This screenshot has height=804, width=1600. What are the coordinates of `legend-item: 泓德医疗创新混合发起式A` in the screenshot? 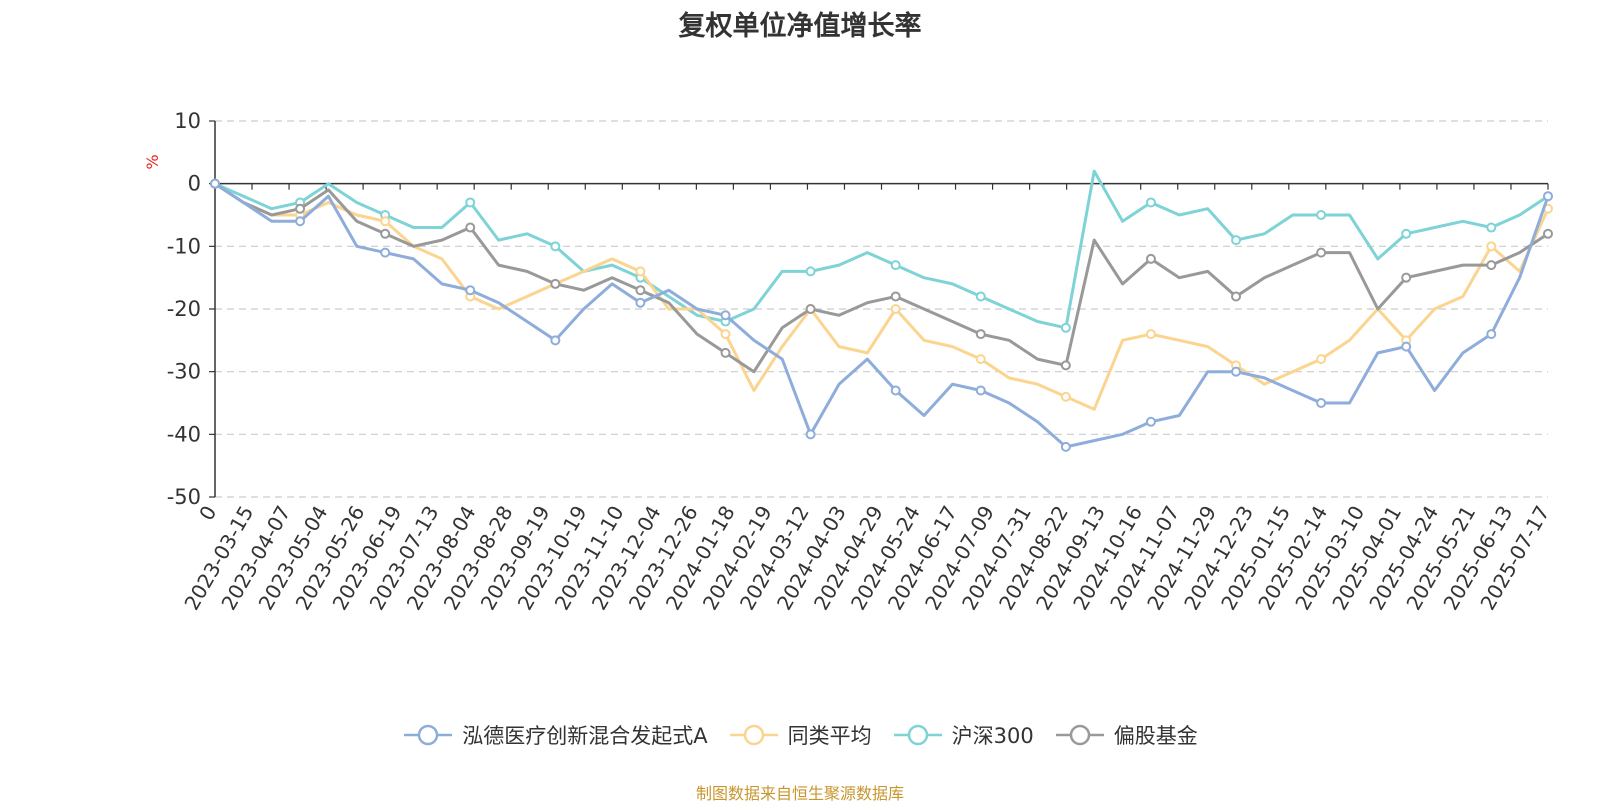 It's located at (555, 735).